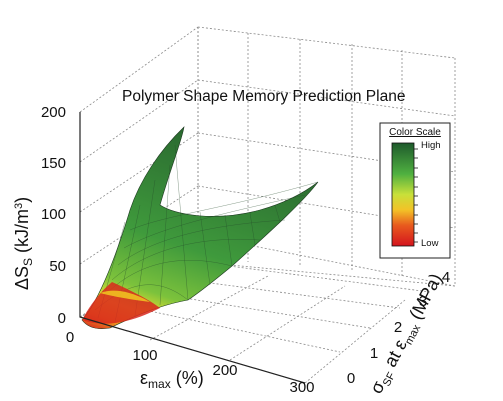  Describe the element at coordinates (403, 194) in the screenshot. I see `legend-colorbar` at that location.